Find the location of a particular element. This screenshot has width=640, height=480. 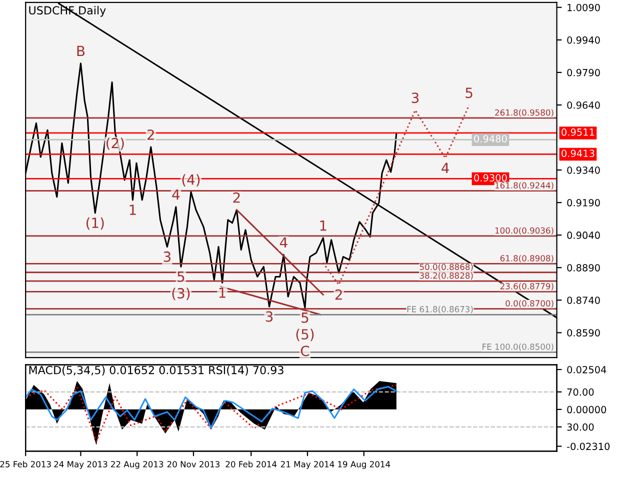

ref-line-label: 100.0(0.9036) is located at coordinates (524, 231).